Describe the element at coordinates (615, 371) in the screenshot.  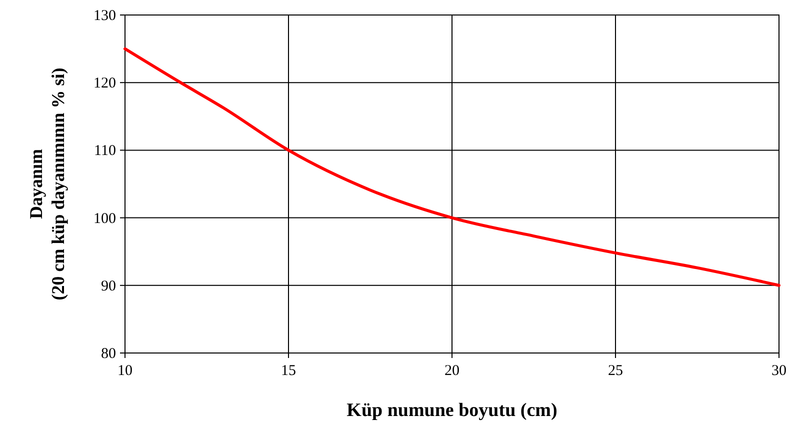
I see `x-tick-label: 25` at that location.